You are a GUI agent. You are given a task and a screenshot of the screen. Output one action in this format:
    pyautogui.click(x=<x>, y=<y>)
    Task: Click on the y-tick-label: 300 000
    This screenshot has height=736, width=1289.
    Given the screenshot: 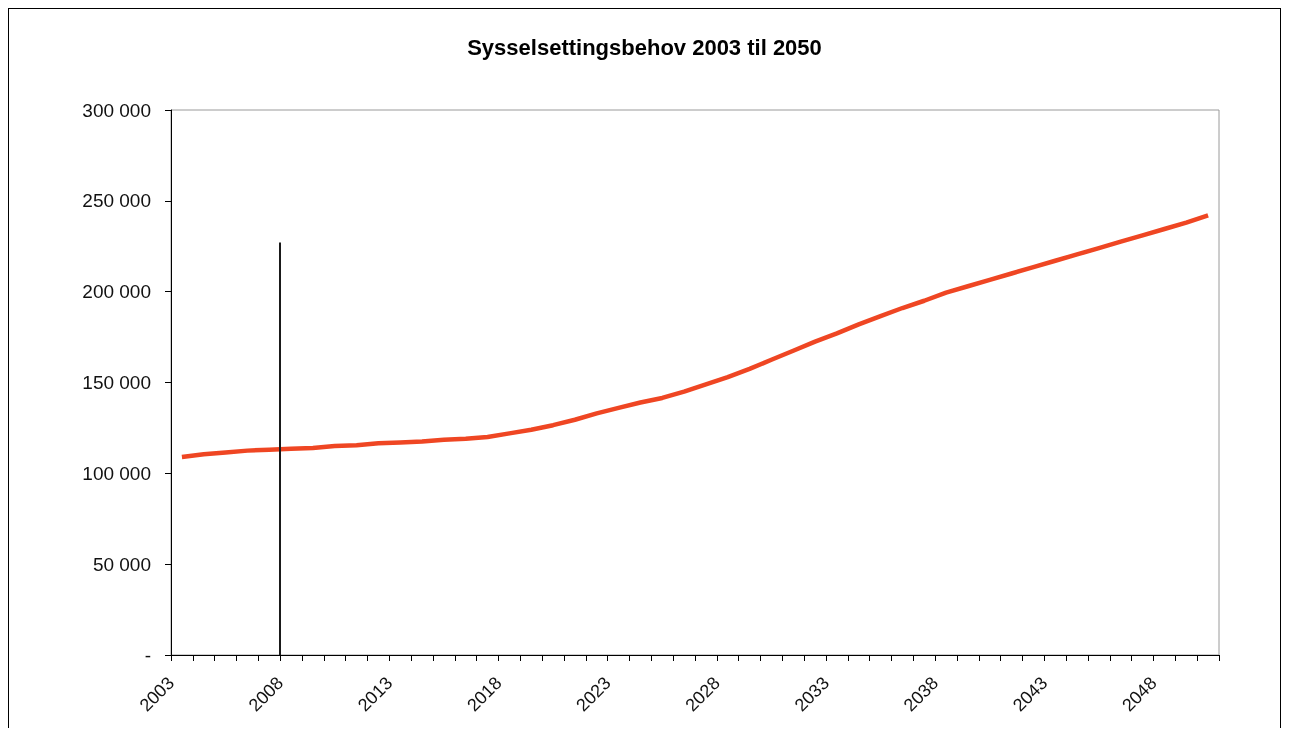 What is the action you would take?
    pyautogui.click(x=116, y=110)
    